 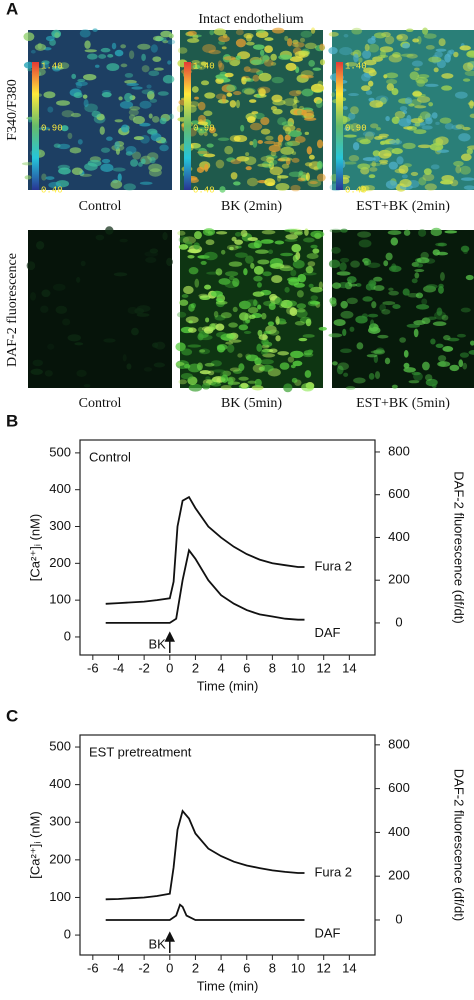 What do you see at coordinates (100, 206) in the screenshot?
I see `image-caption: Control` at bounding box center [100, 206].